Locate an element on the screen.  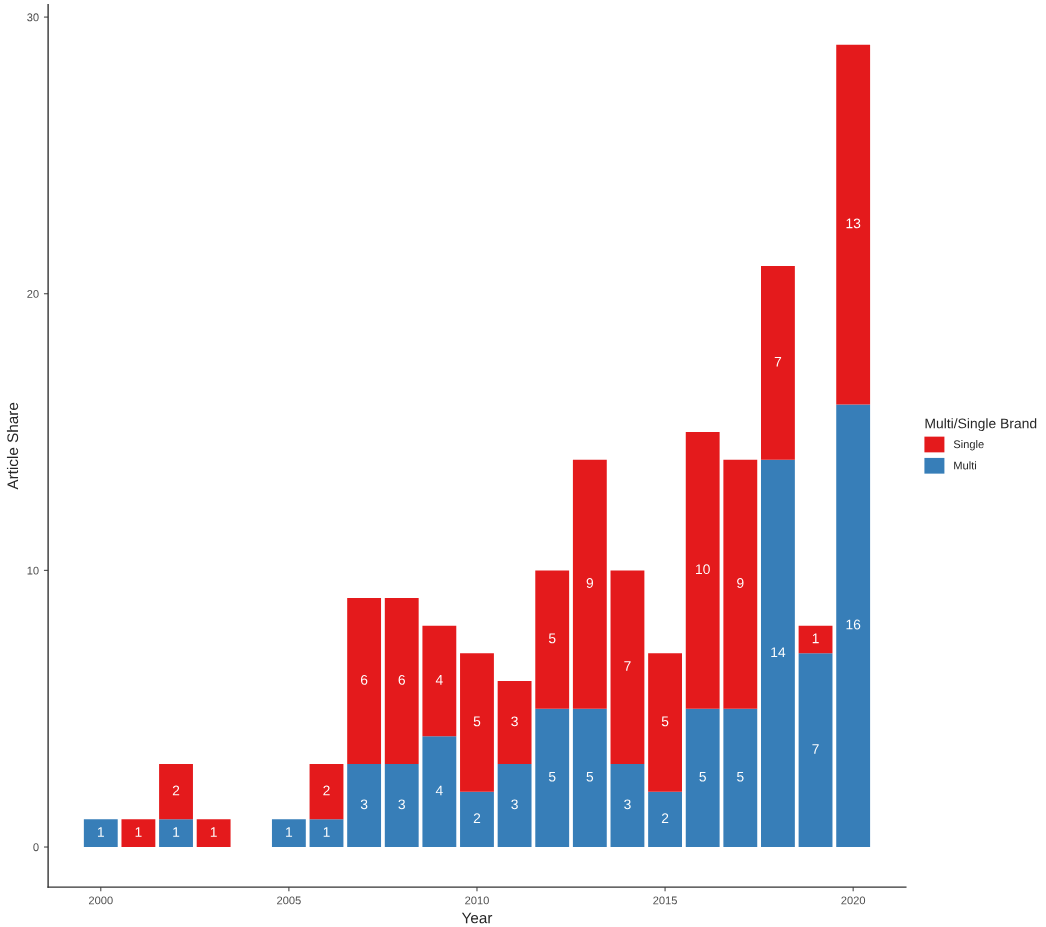
data-label: 16 is located at coordinates (853, 624).